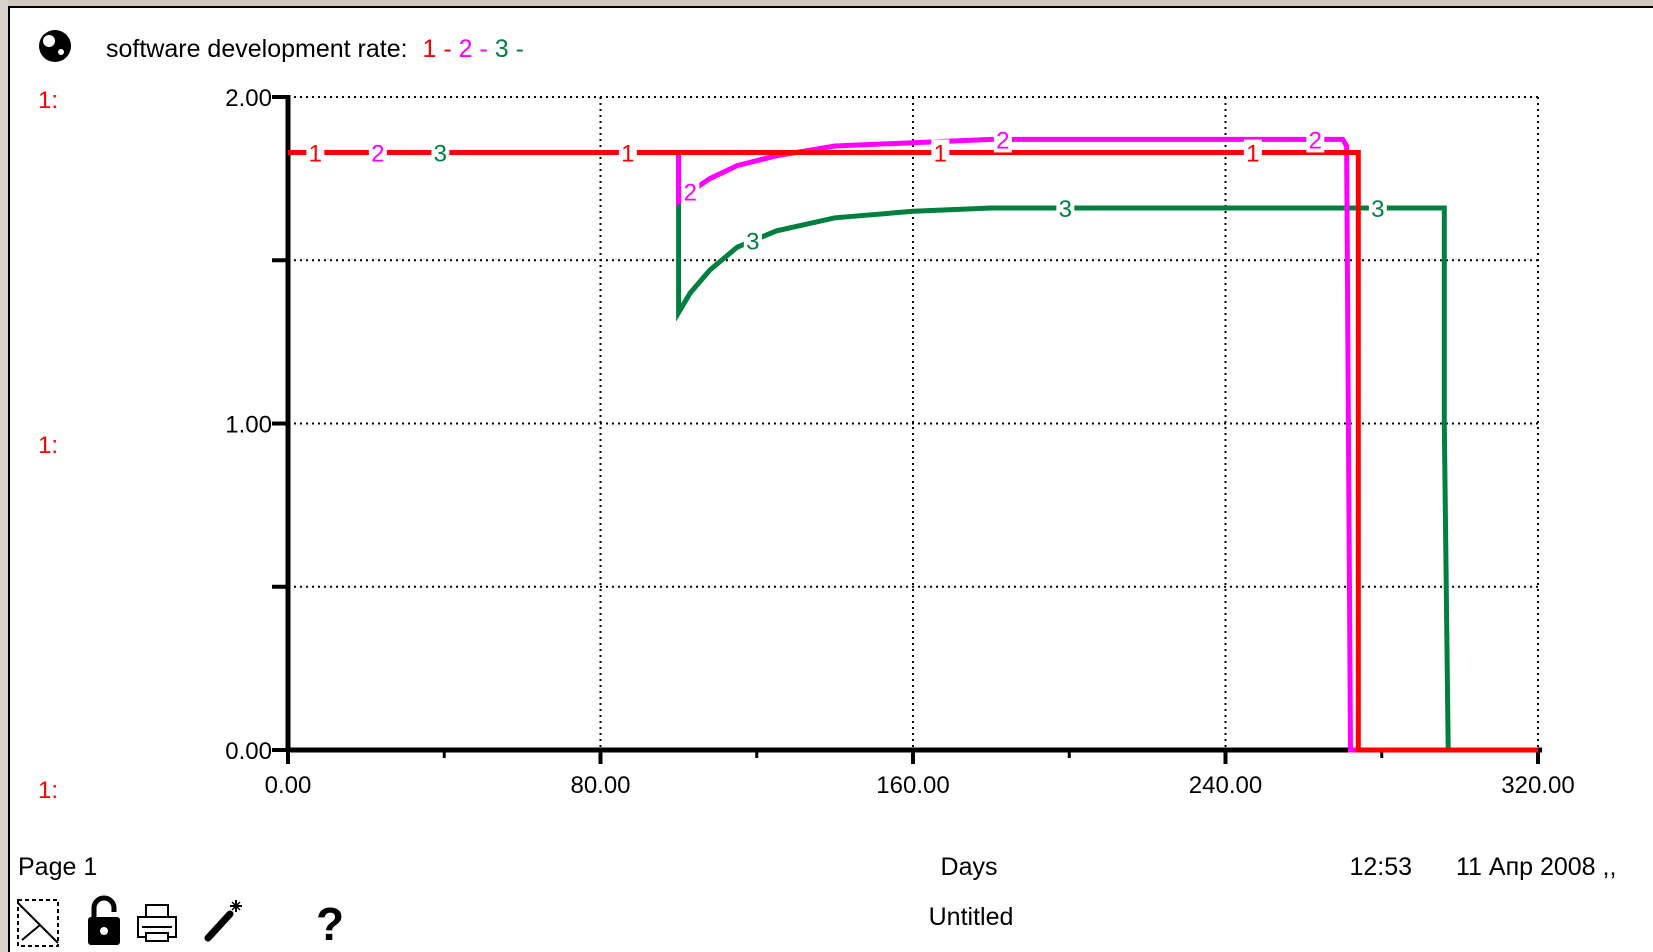 The height and width of the screenshot is (952, 1653). Describe the element at coordinates (502, 49) in the screenshot. I see `legend-series-3: 3` at that location.